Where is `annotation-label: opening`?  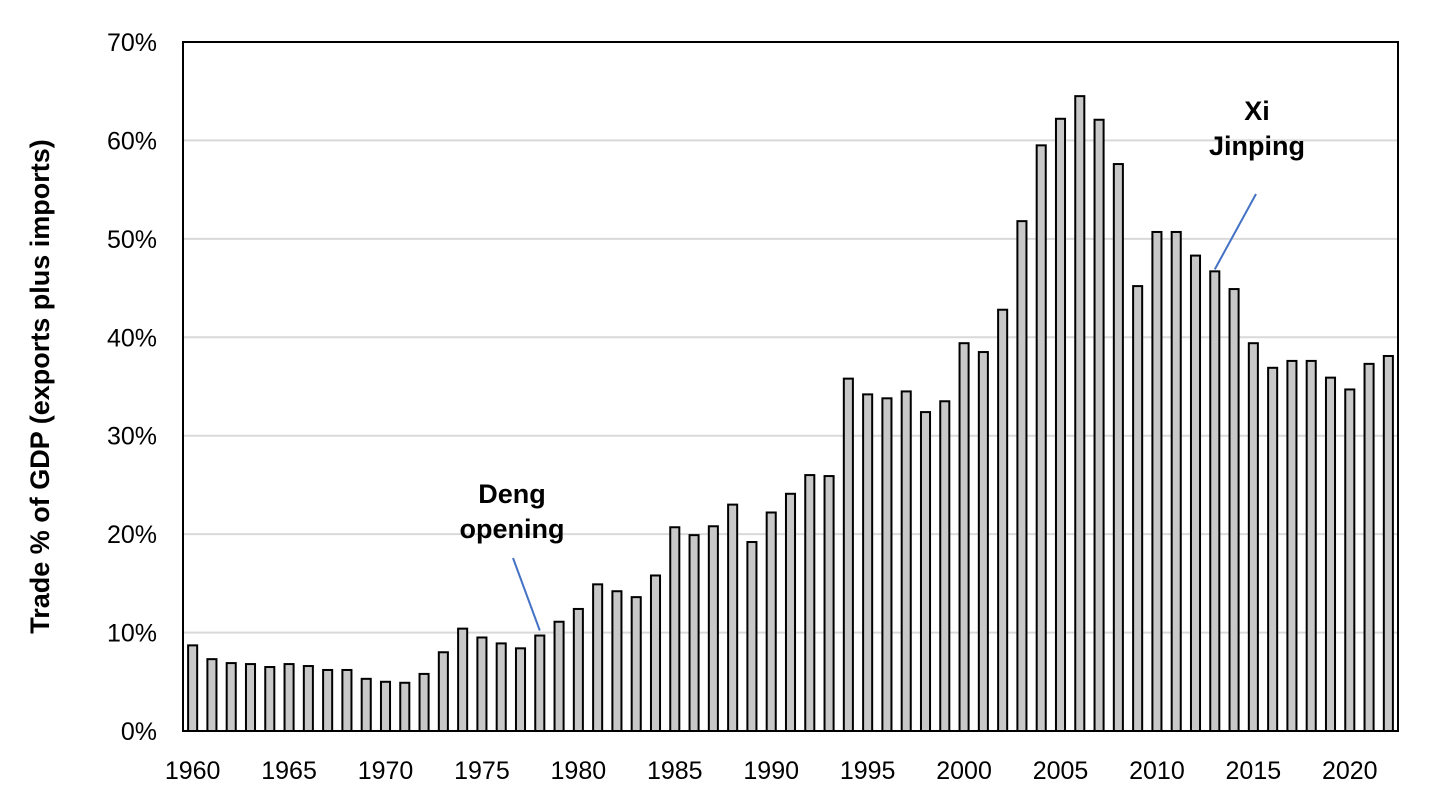 annotation-label: opening is located at coordinates (512, 529).